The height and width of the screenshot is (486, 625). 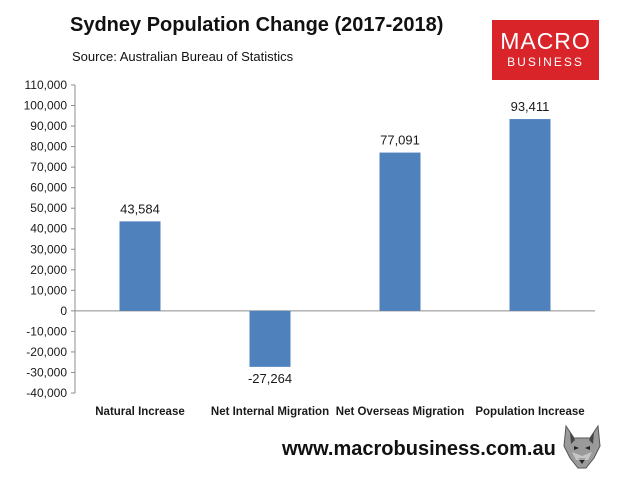 What do you see at coordinates (419, 449) in the screenshot?
I see `website-url: www.macrobusiness.com.au` at bounding box center [419, 449].